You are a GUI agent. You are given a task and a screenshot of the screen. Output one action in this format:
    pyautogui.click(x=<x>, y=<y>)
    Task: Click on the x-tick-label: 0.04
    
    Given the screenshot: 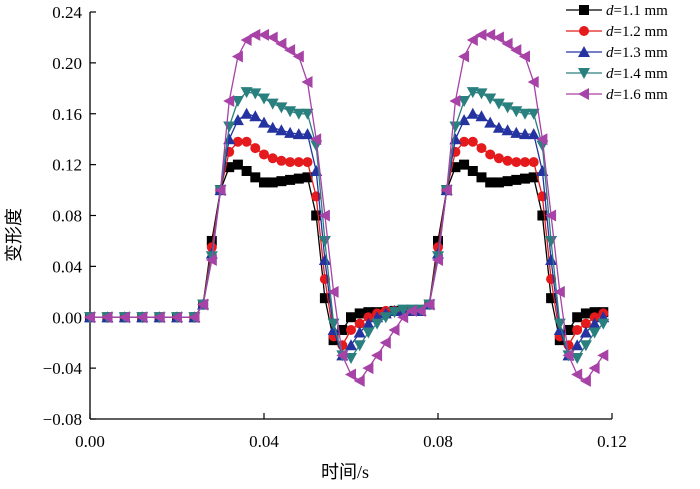 What is the action you would take?
    pyautogui.click(x=264, y=441)
    